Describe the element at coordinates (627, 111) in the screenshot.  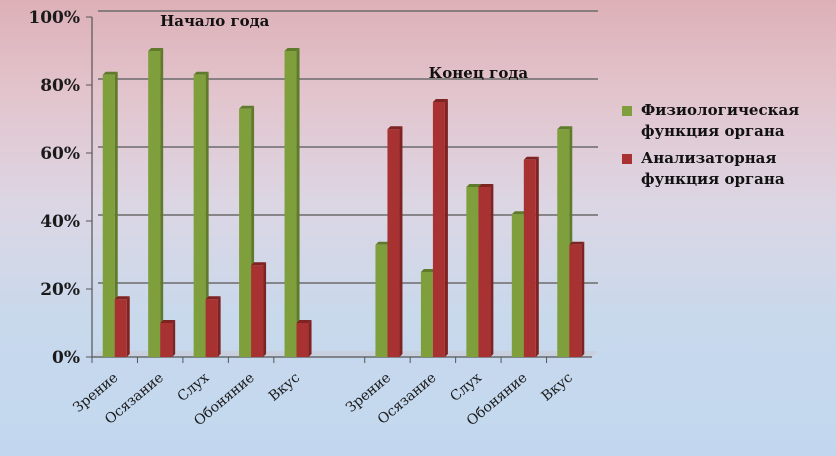
I see `legend-swatch-physiological` at that location.